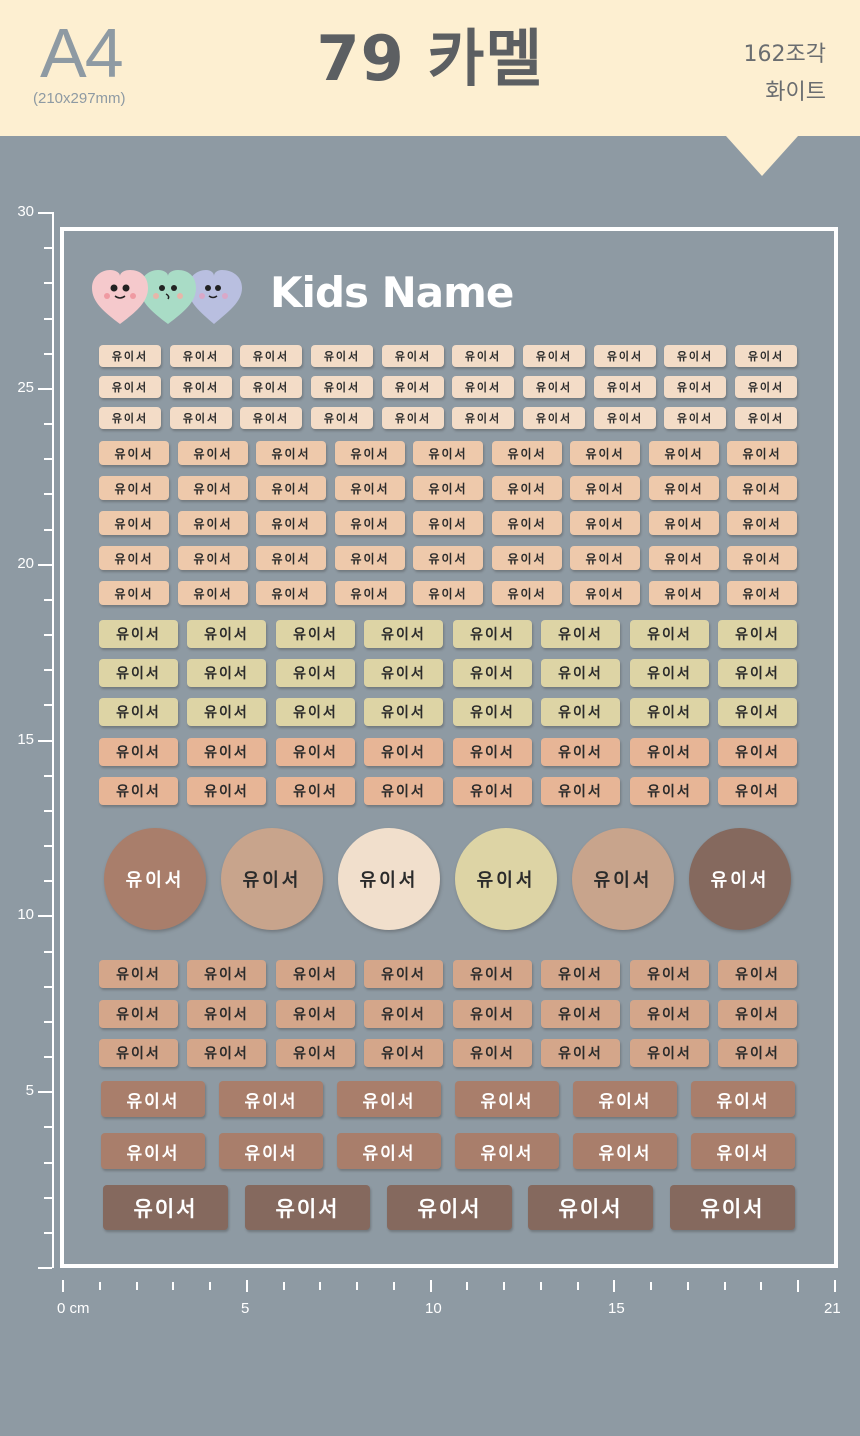  Describe the element at coordinates (120, 297) in the screenshot. I see `heart-pink-icon` at that location.